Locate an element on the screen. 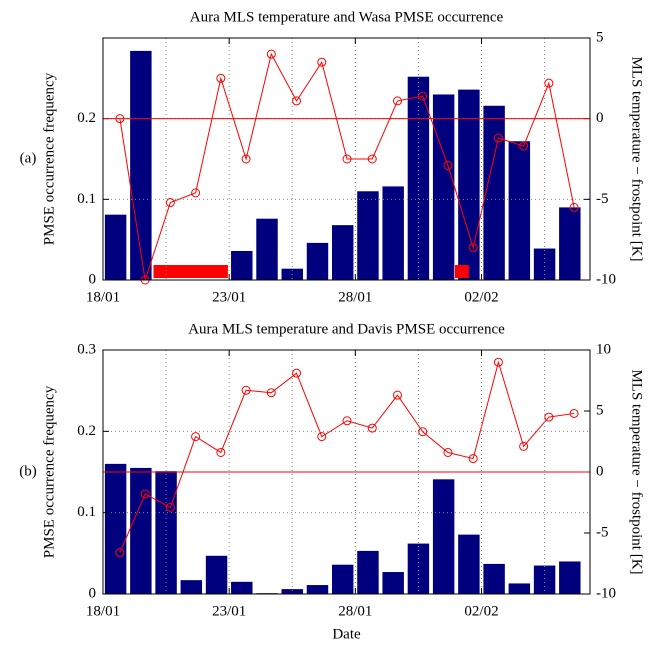  y-tick-label: 0.3 is located at coordinates (86, 349).